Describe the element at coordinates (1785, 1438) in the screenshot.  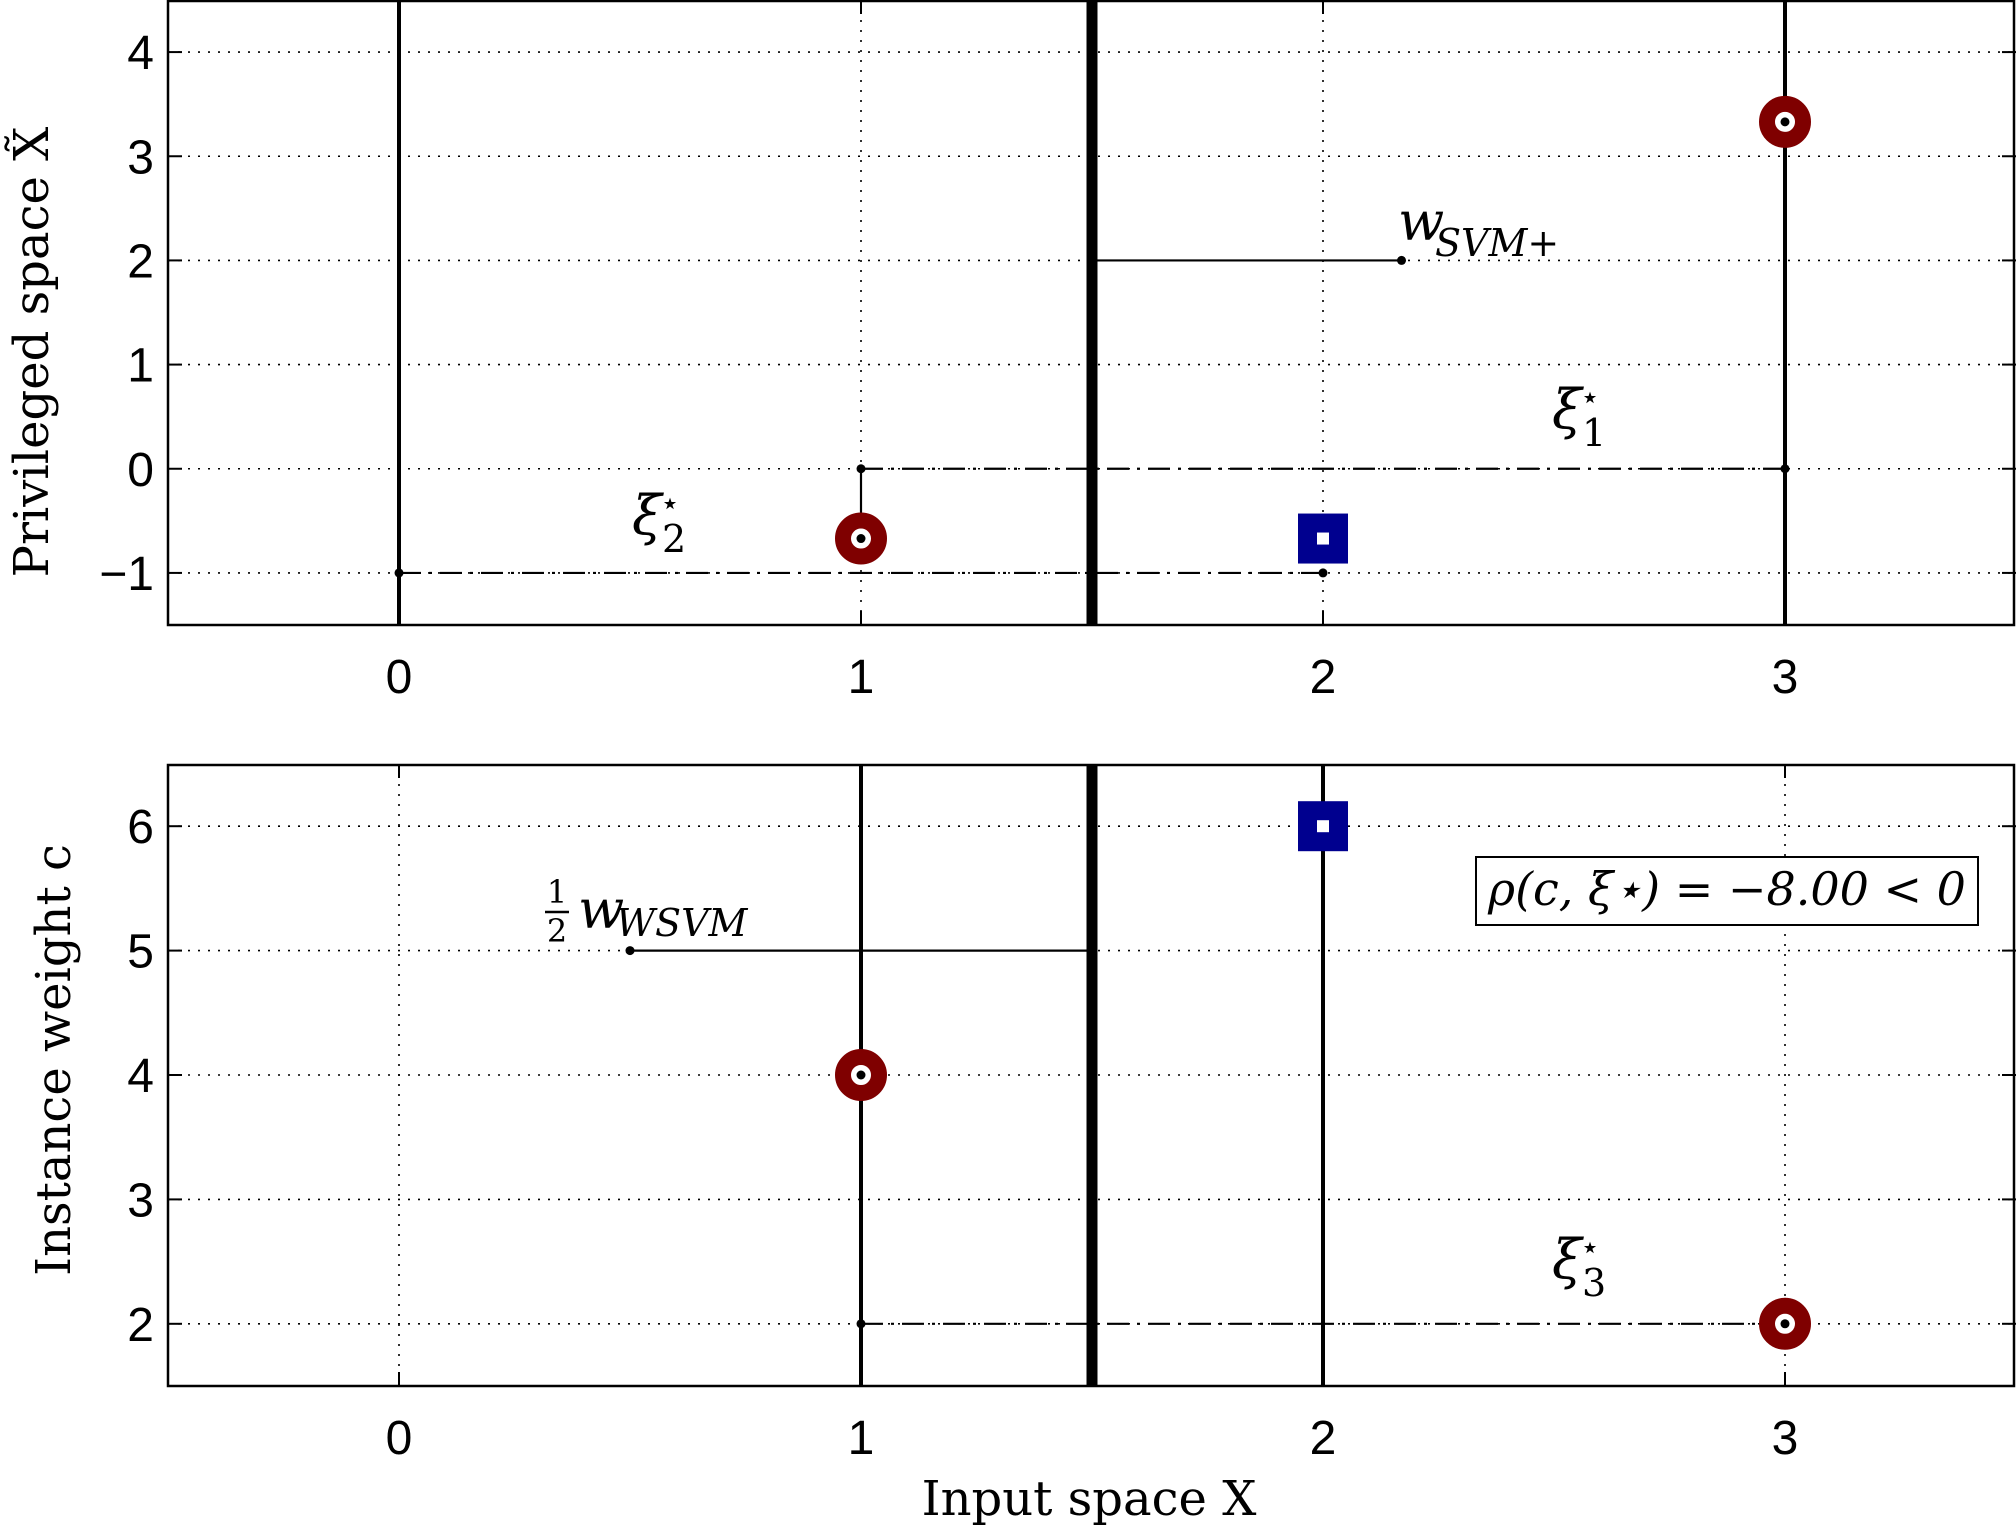
I see `bottom-x-tick-label: 3` at that location.